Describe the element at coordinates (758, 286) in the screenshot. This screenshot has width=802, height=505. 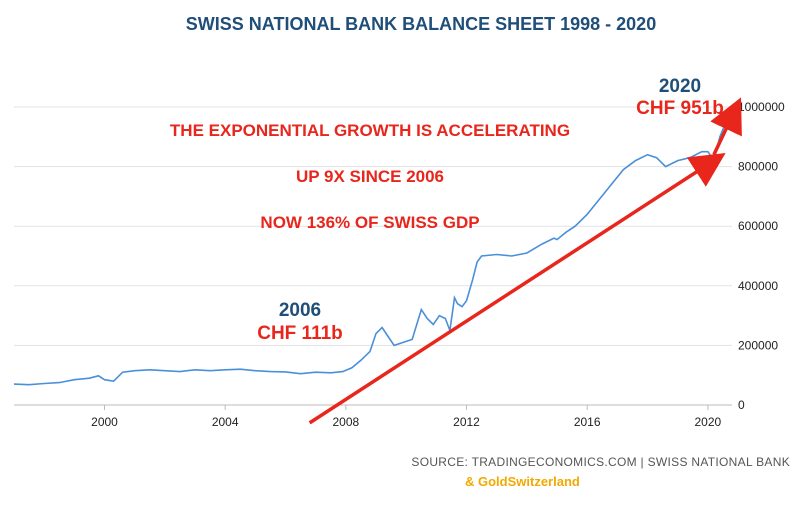
I see `y-tick-label: 400000` at that location.